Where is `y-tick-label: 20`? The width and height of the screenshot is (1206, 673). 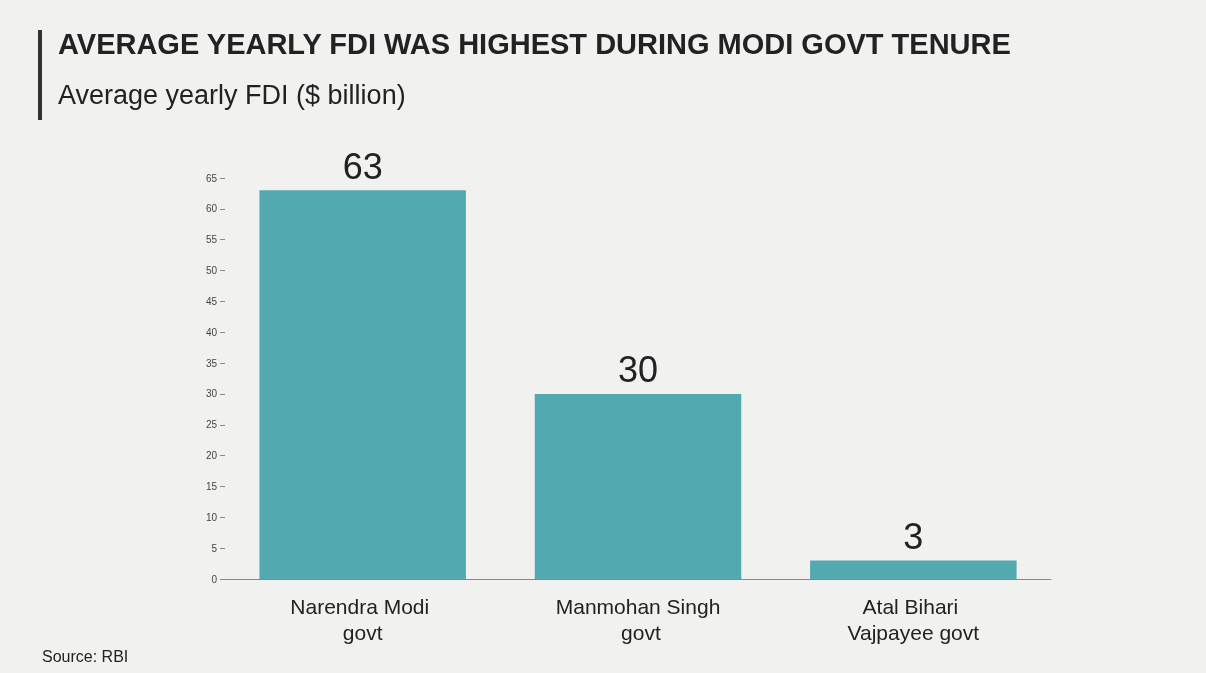 y-tick-label: 20 is located at coordinates (211, 456).